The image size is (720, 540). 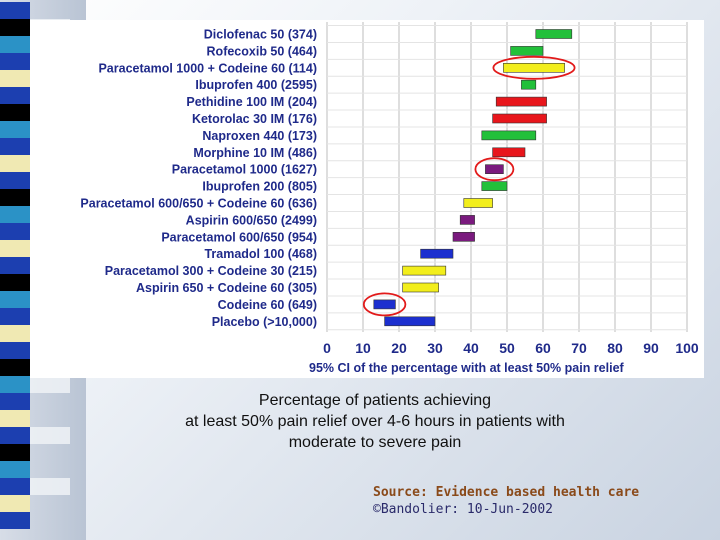 I want to click on row-label: Tramadol 100 (468), so click(x=260, y=254).